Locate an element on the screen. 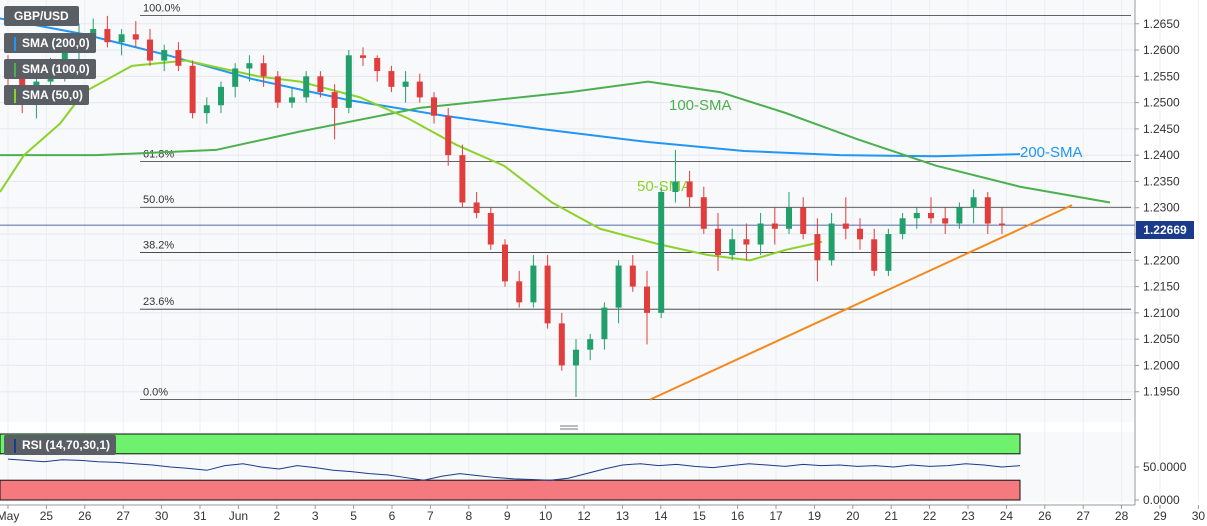 Image resolution: width=1207 pixels, height=526 pixels. date-tick-label: May is located at coordinates (9, 516).